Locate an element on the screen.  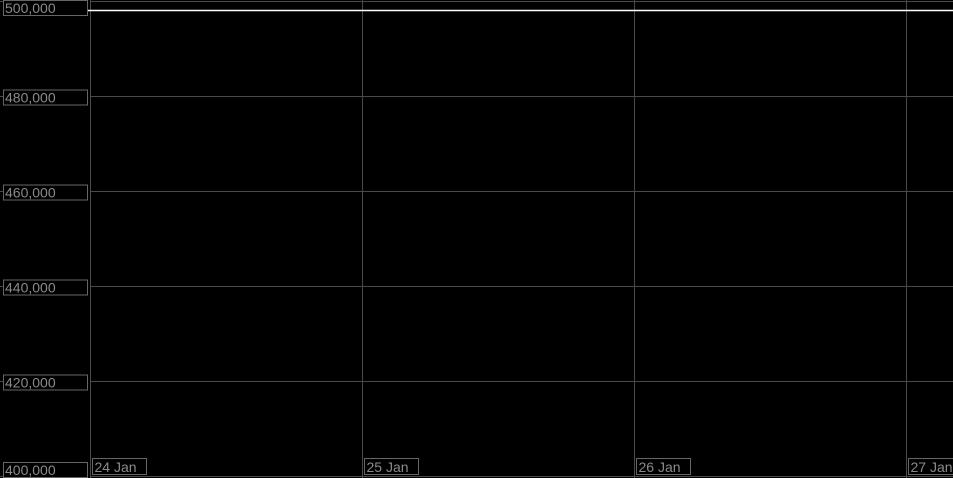
y-tick-label: 460,000 is located at coordinates (30, 193).